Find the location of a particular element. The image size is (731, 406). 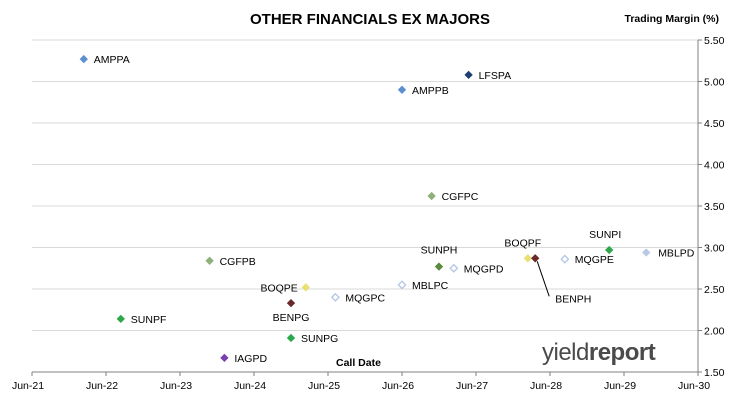

marker-sunpi is located at coordinates (609, 250).